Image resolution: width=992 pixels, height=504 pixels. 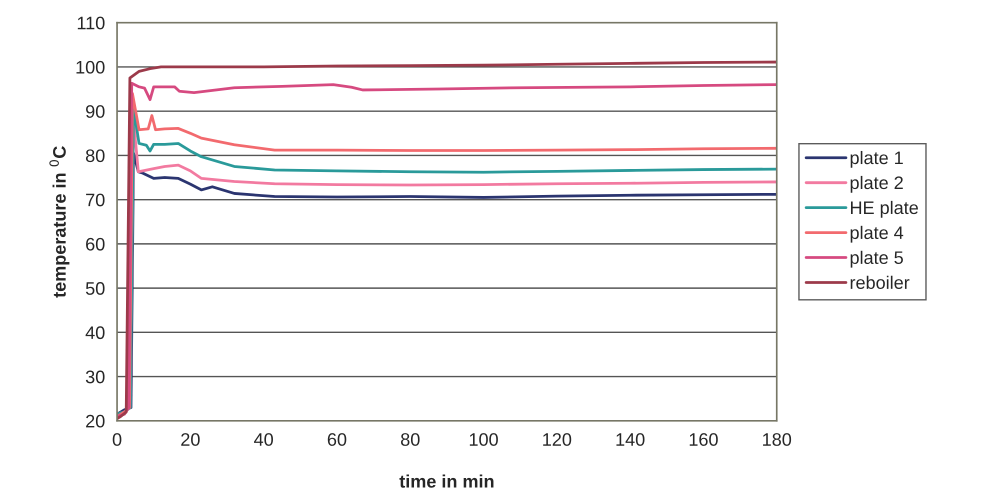 What do you see at coordinates (95, 155) in the screenshot?
I see `y-tick-label: 80` at bounding box center [95, 155].